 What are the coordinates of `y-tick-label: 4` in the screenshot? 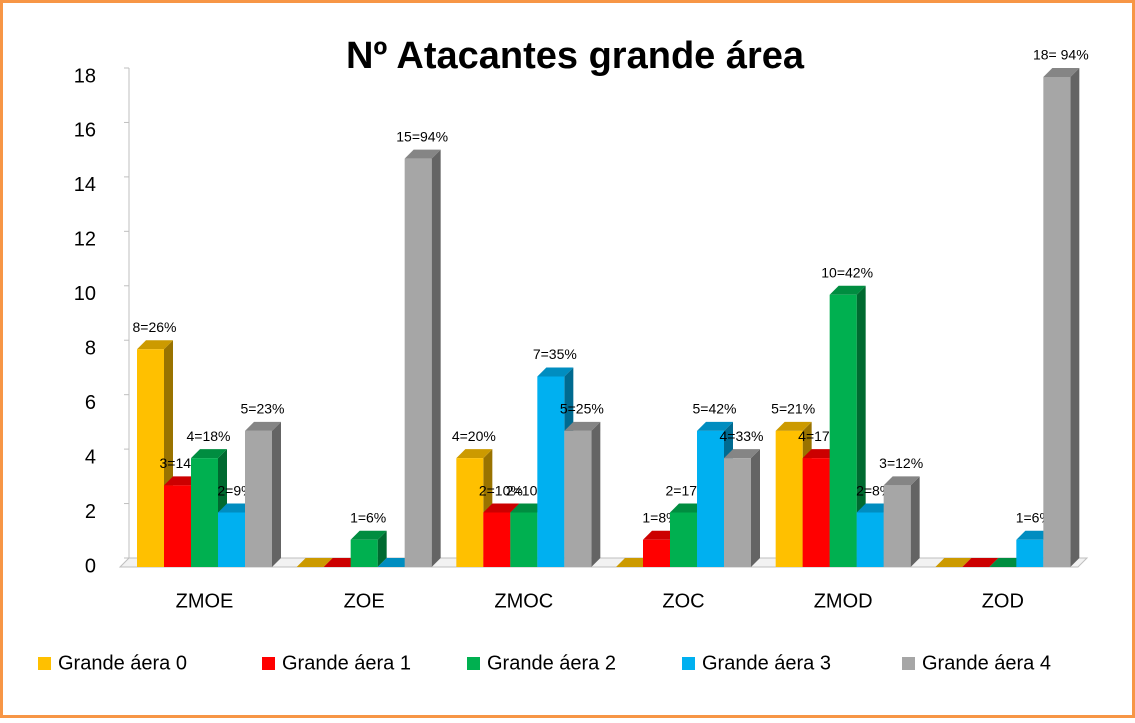 It's located at (90, 457).